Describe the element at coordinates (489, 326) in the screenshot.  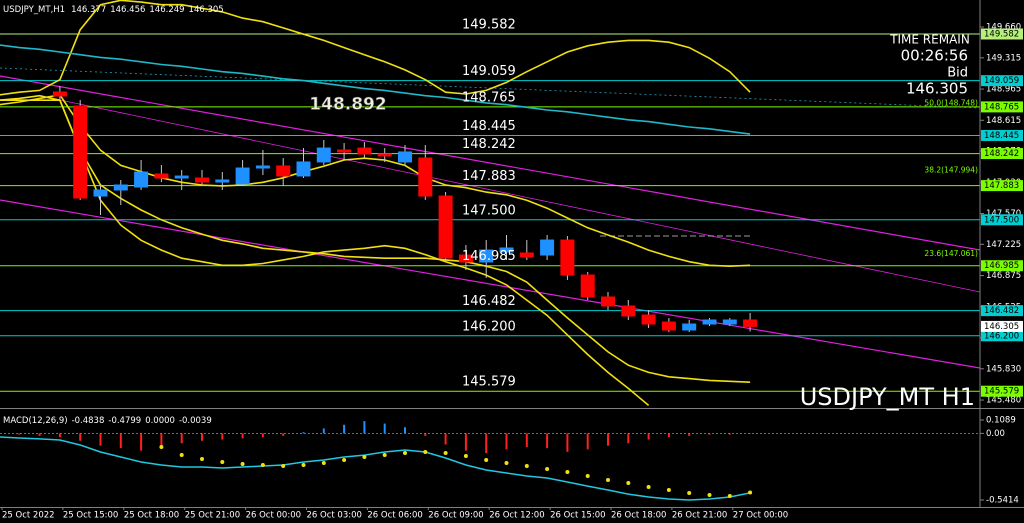
I see `level-label: 146.200` at that location.